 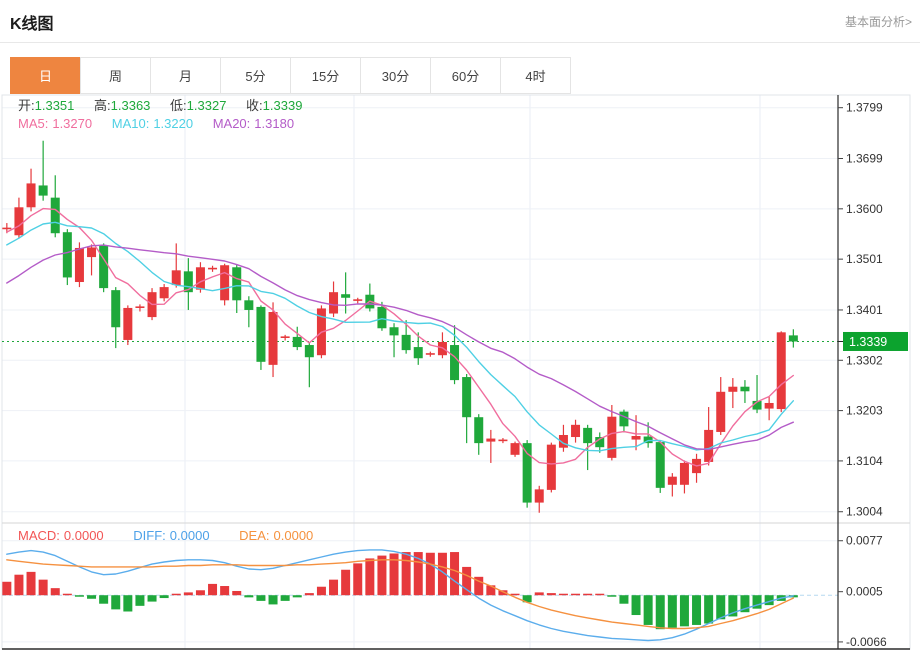 What do you see at coordinates (45, 75) in the screenshot?
I see `tab-day: 日` at bounding box center [45, 75].